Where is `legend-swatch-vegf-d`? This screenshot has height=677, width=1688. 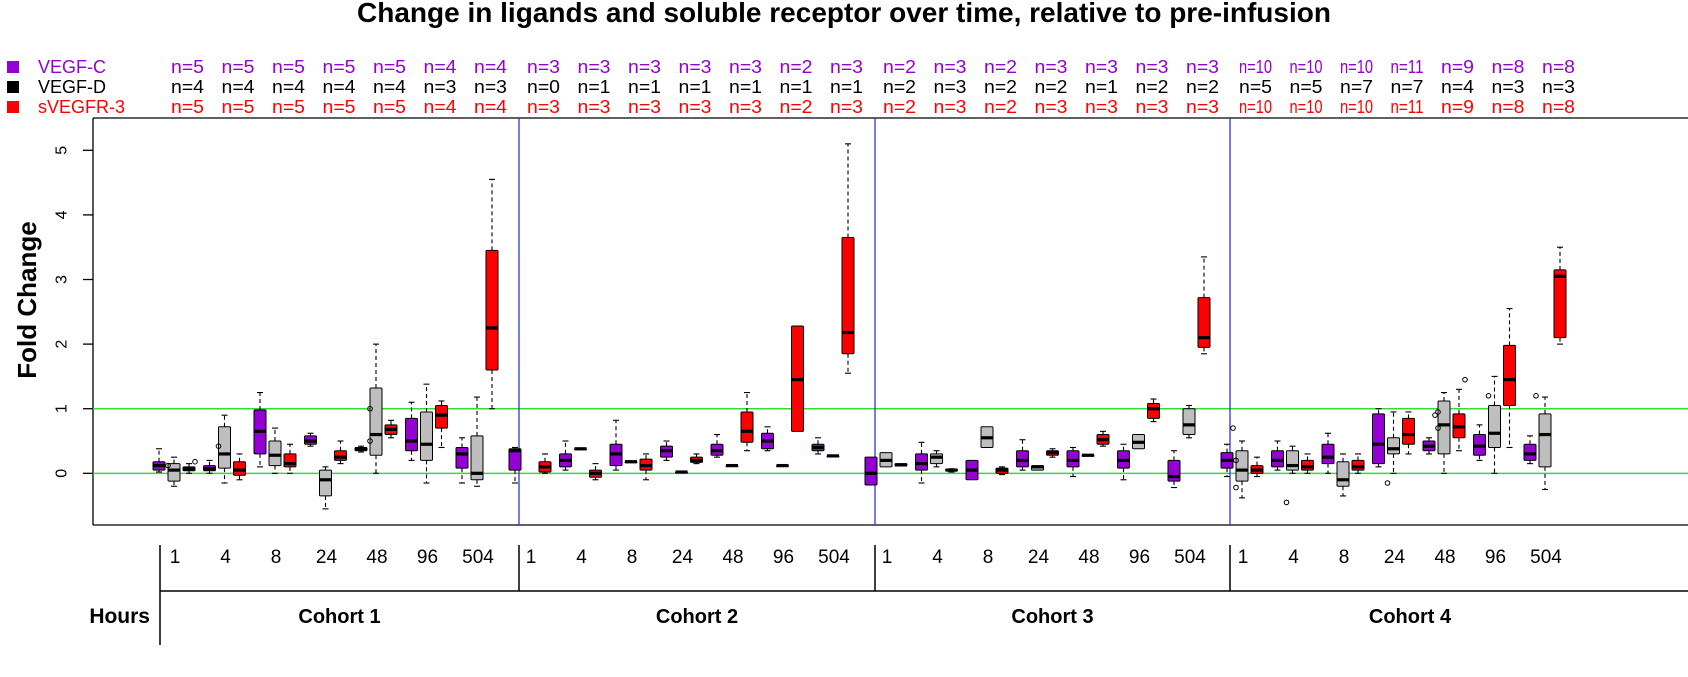
legend-swatch-vegf-d is located at coordinates (13, 87).